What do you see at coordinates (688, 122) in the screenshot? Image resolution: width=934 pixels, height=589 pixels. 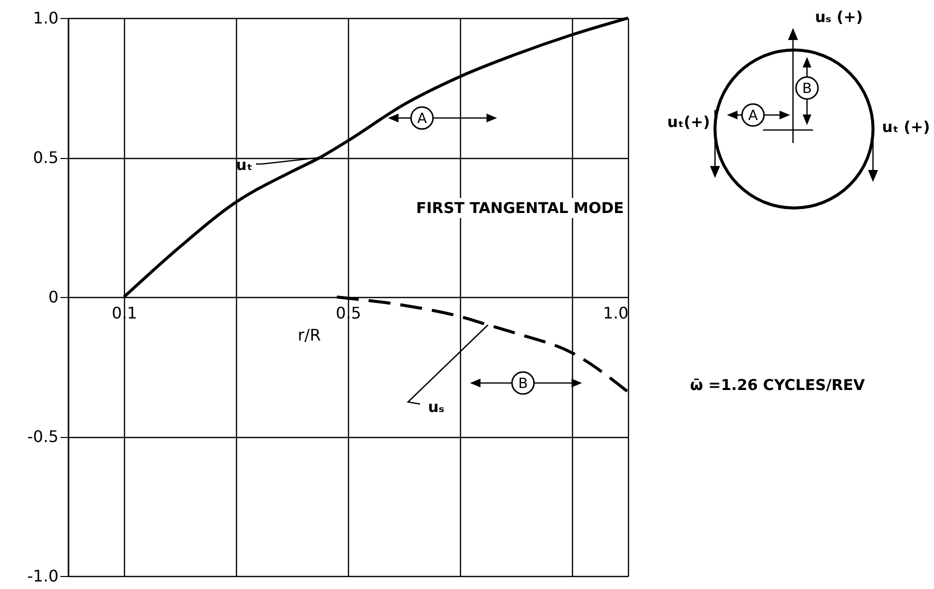 I see `text: uₜ(+)` at bounding box center [688, 122].